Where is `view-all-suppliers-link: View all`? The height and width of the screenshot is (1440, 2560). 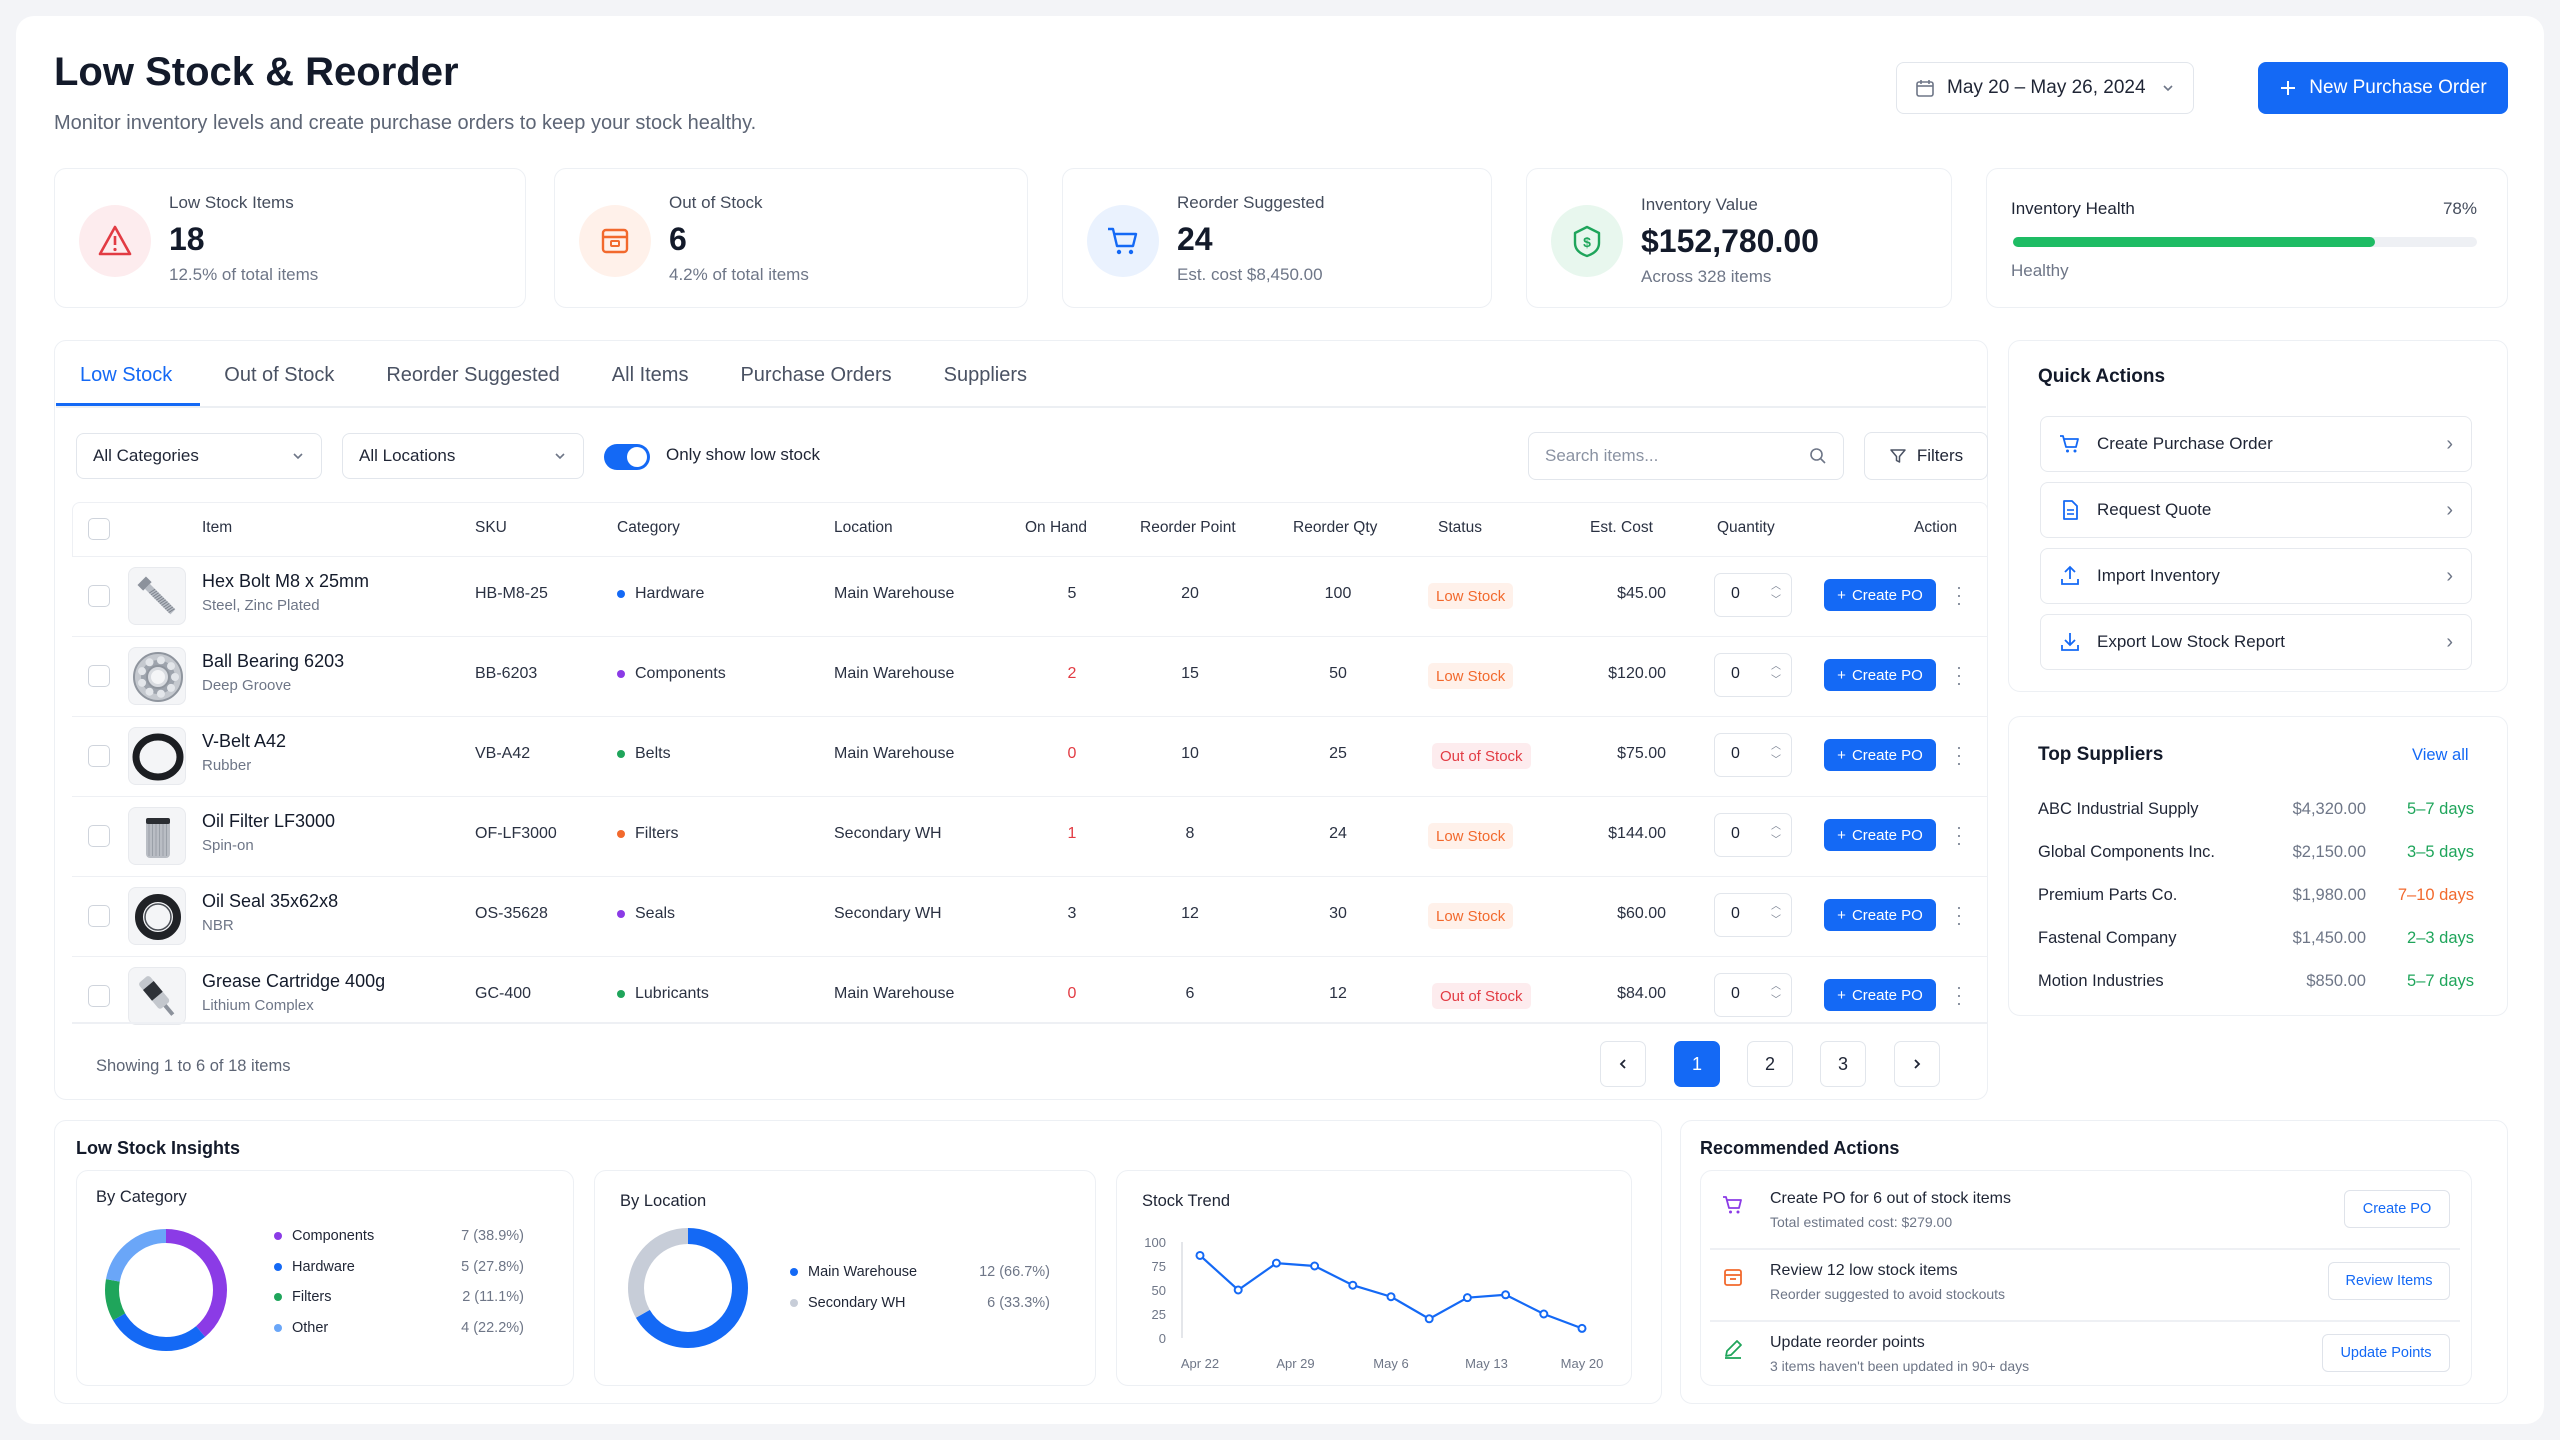
view-all-suppliers-link: View all is located at coordinates (2440, 755).